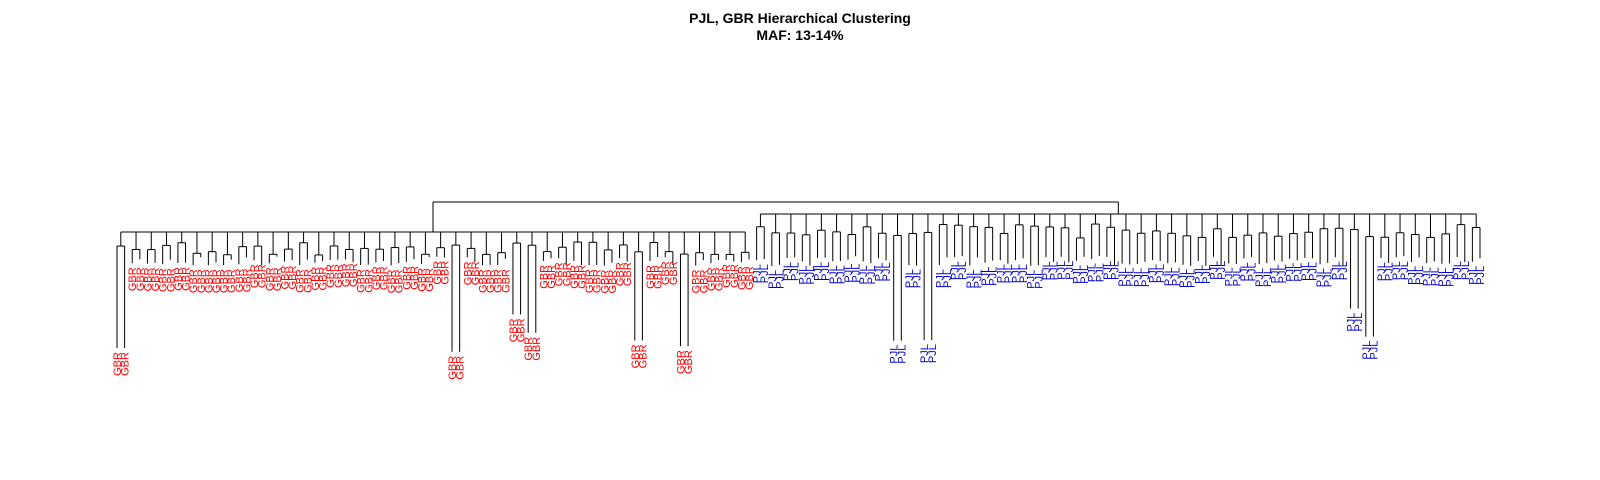 Image resolution: width=1600 pixels, height=480 pixels. I want to click on chart-subtitle: MAF: 13-14%, so click(800, 35).